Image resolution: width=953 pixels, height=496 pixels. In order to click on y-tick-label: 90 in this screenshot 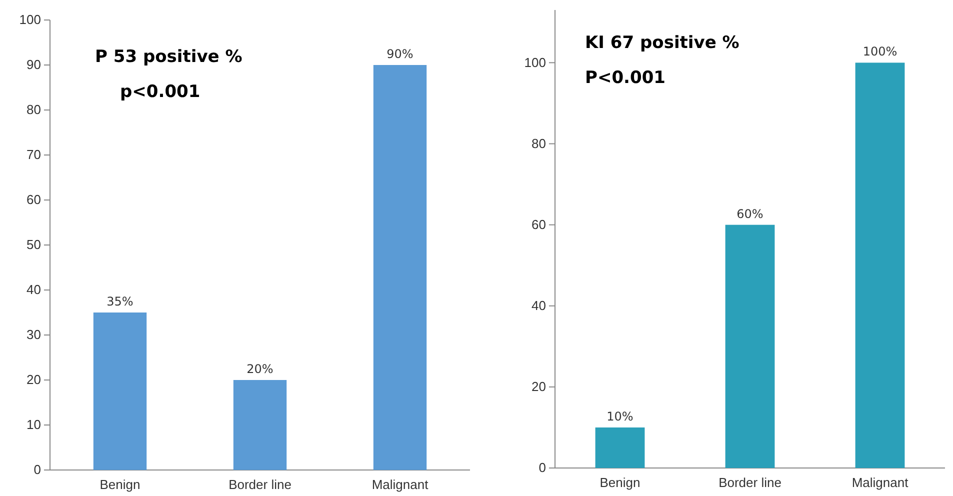, I will do `click(33, 64)`.